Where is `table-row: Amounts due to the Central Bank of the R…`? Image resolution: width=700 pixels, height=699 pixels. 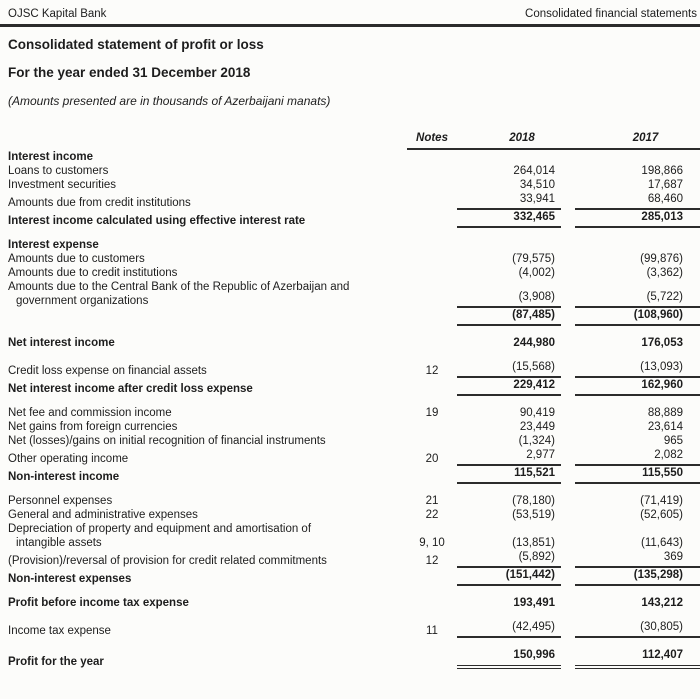
table-row: Amounts due to the Central Bank of the R… is located at coordinates (350, 294).